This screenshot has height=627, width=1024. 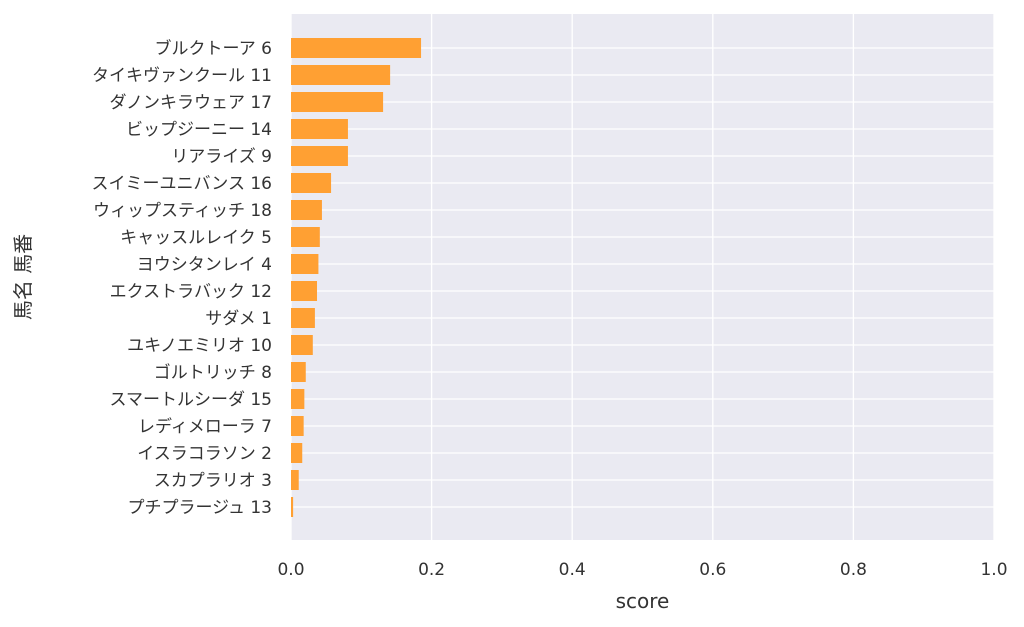 I want to click on y-tick-label: スイミーユニバンス 16, so click(x=181, y=184).